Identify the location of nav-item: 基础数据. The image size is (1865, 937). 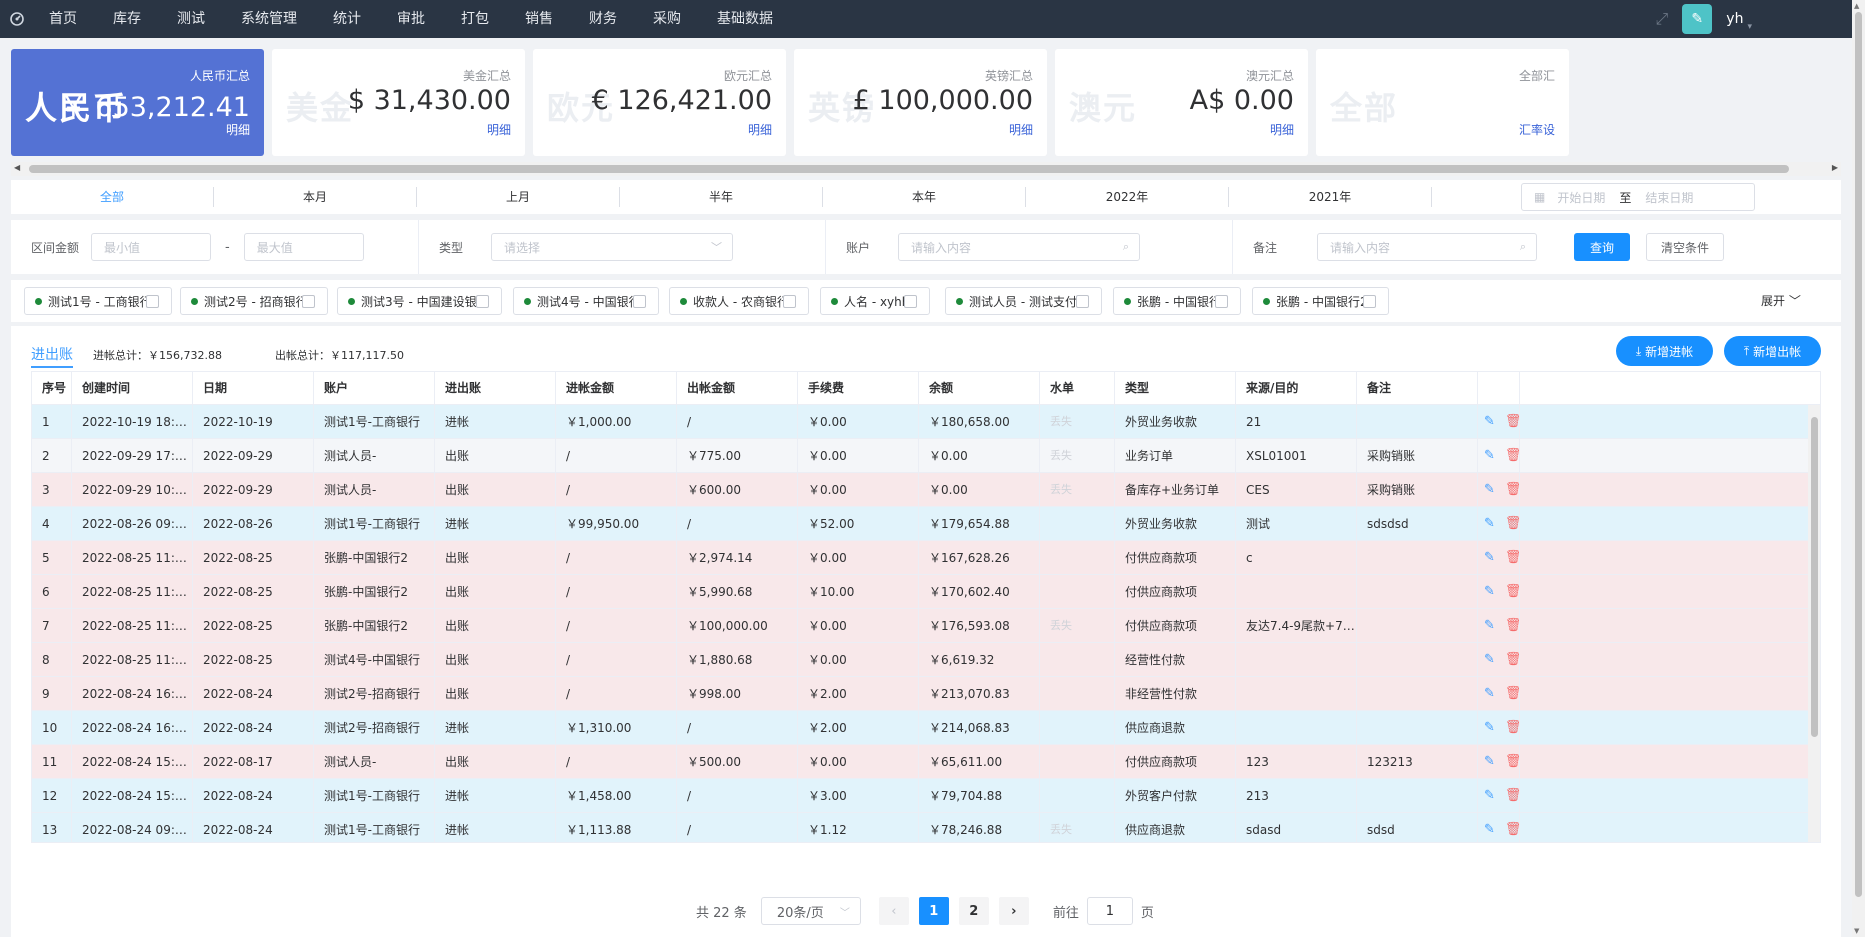
(745, 19).